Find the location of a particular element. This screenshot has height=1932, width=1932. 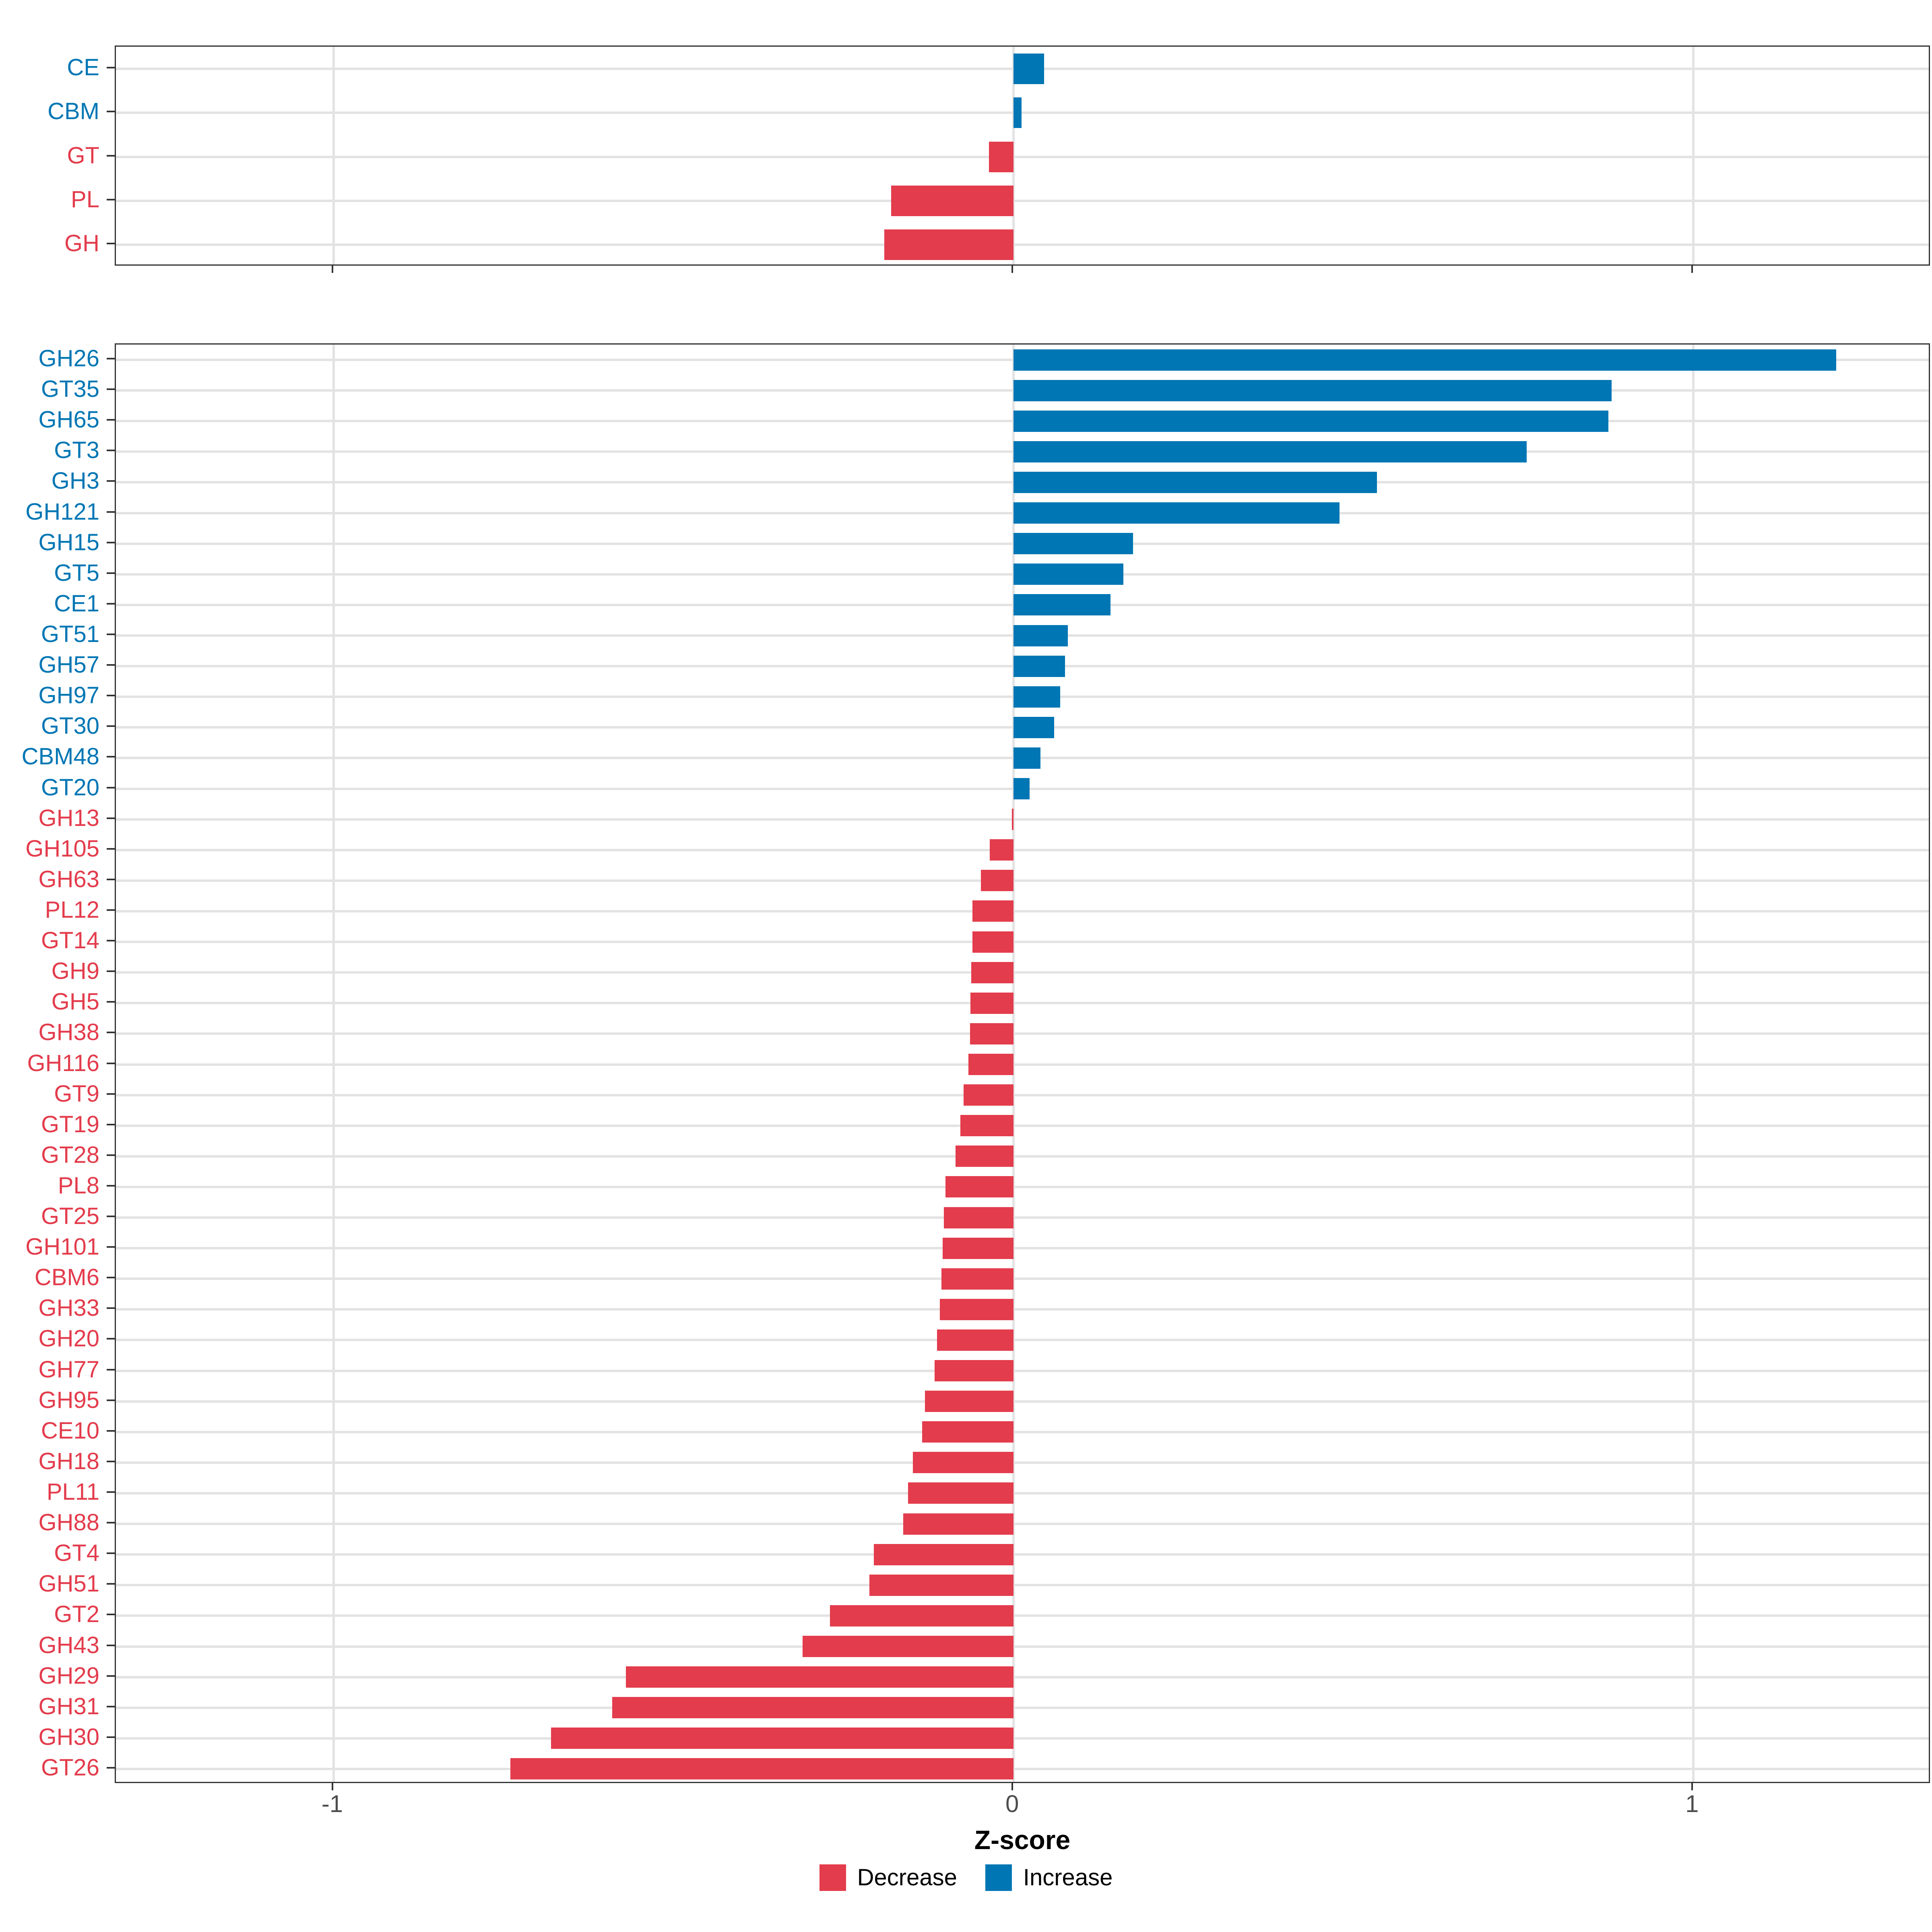

legend-label-decrease: Decrease is located at coordinates (907, 1877).